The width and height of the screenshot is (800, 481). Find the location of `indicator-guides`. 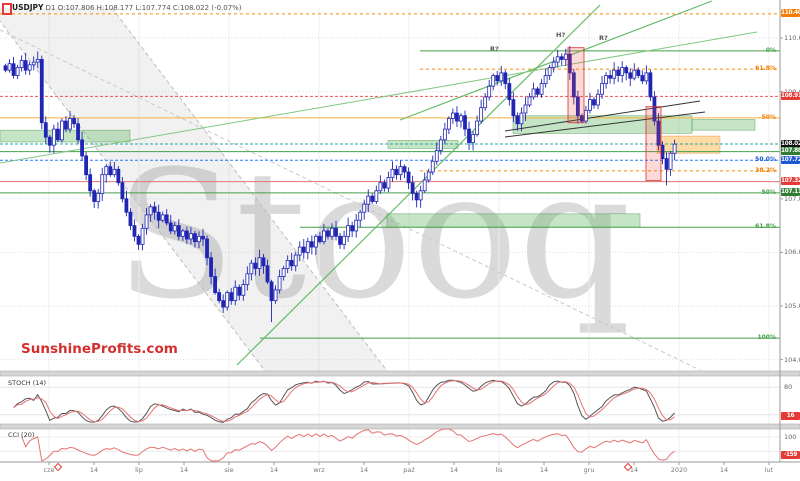

indicator-guides is located at coordinates (390, 419).